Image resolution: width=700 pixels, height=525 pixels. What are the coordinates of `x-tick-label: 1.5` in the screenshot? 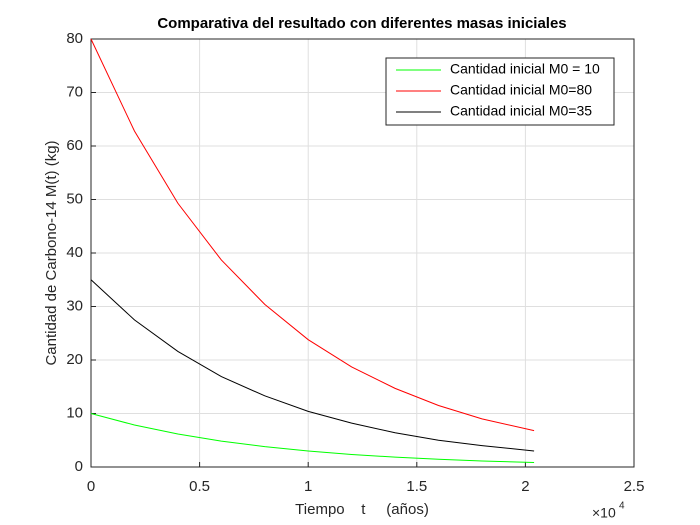 It's located at (416, 486).